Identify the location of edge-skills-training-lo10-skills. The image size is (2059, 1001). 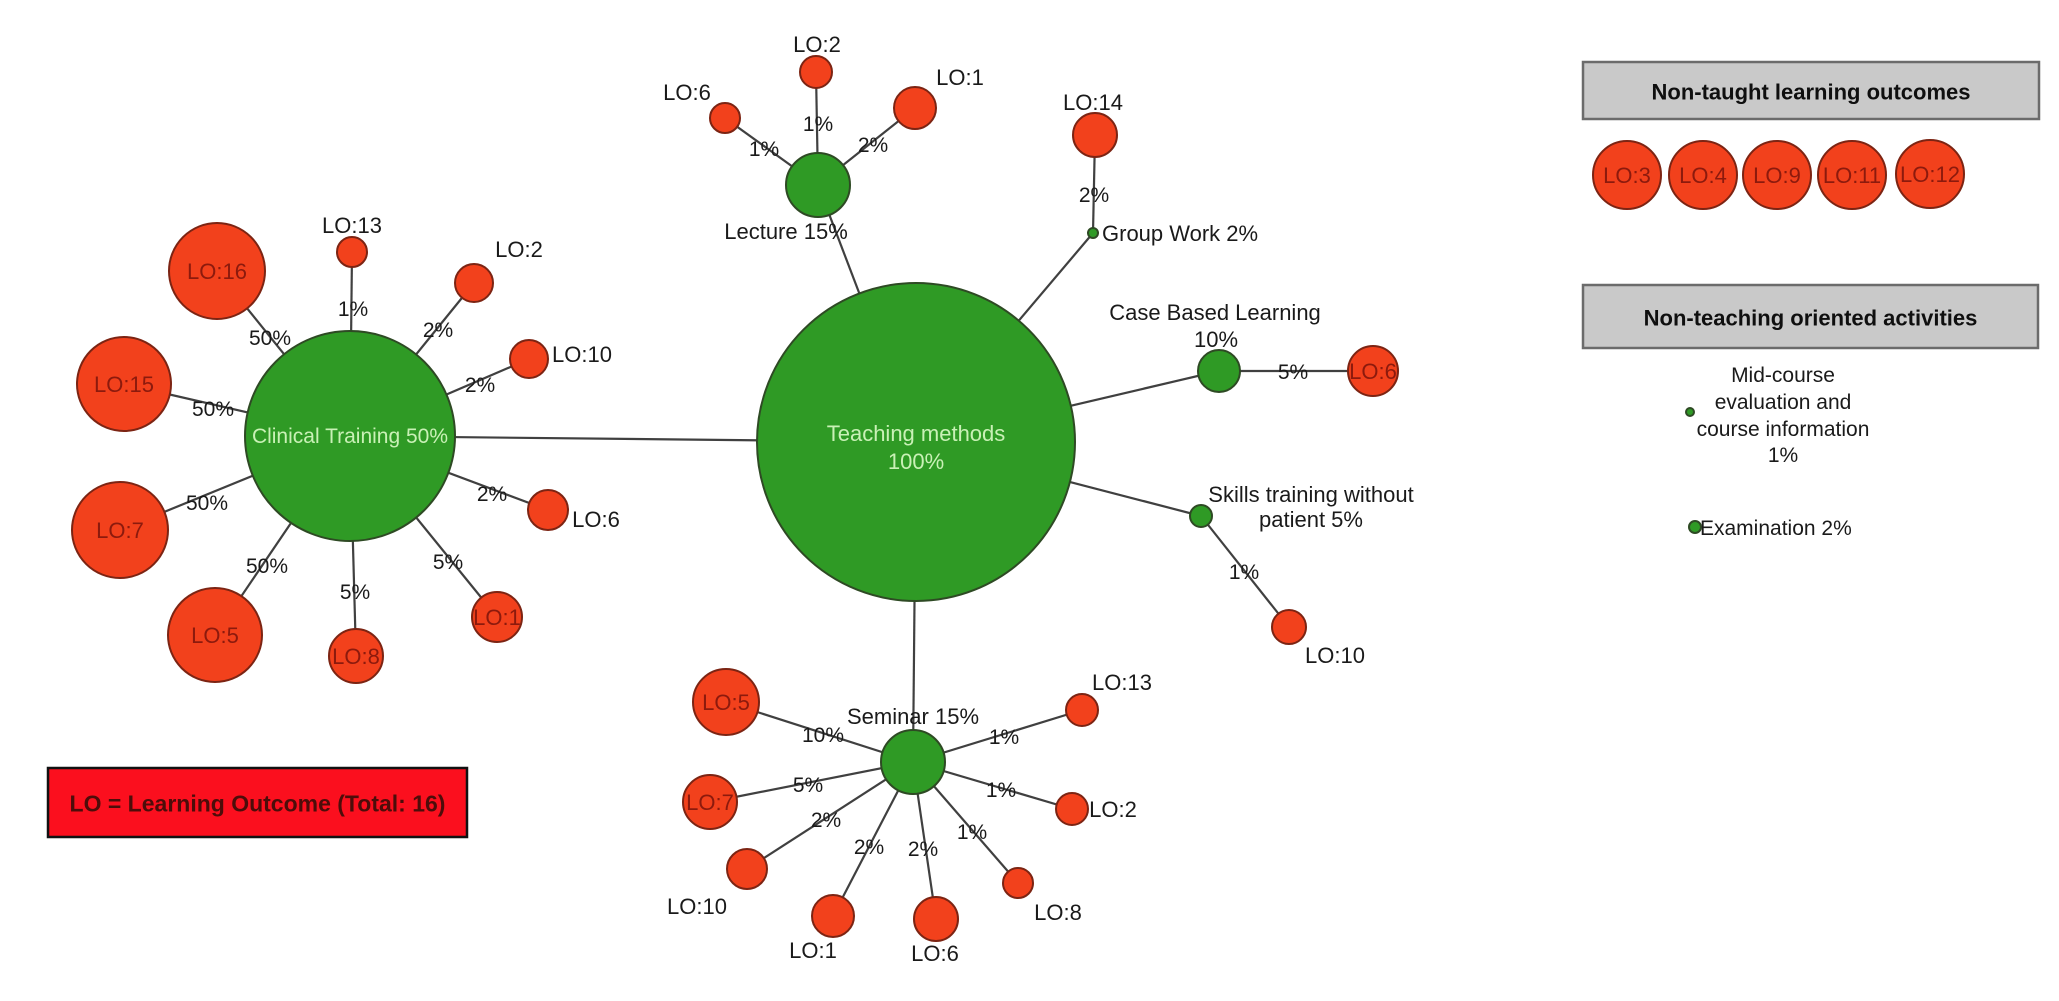
(1245, 571).